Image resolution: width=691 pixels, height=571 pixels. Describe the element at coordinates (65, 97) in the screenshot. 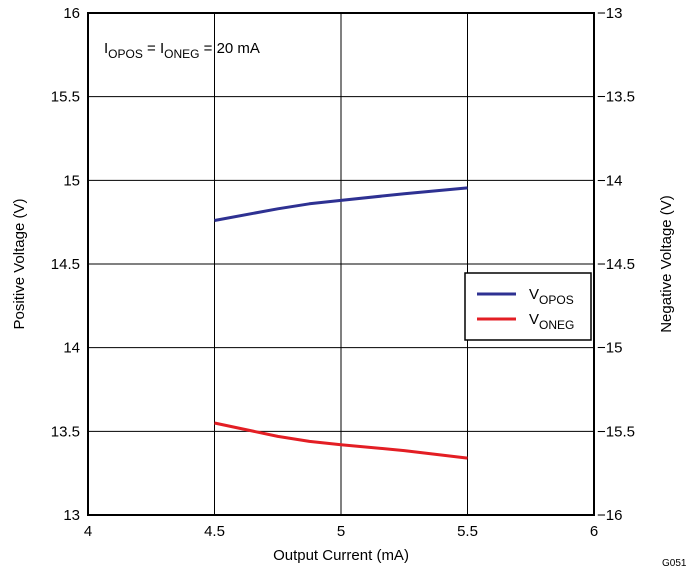

I see `y-tick-label-left: 15.5` at that location.